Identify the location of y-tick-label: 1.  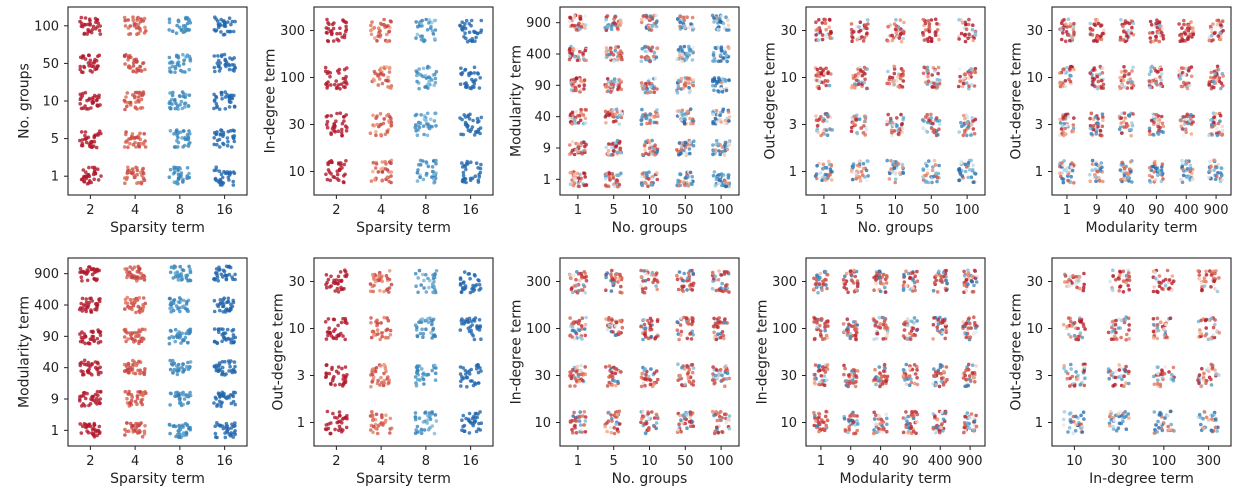
(301, 423).